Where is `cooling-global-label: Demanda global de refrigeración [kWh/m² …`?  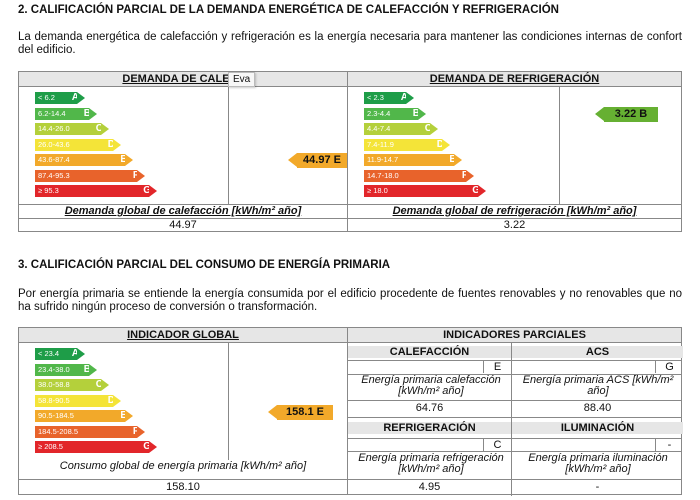
cooling-global-label: Demanda global de refrigeración [kWh/m² … is located at coordinates (514, 211).